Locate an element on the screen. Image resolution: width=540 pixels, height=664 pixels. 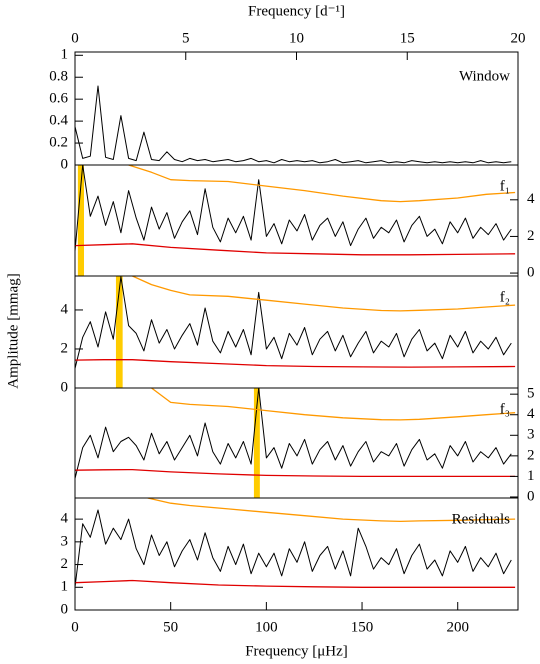
y-tick-label: 0.6 is located at coordinates (58, 99).